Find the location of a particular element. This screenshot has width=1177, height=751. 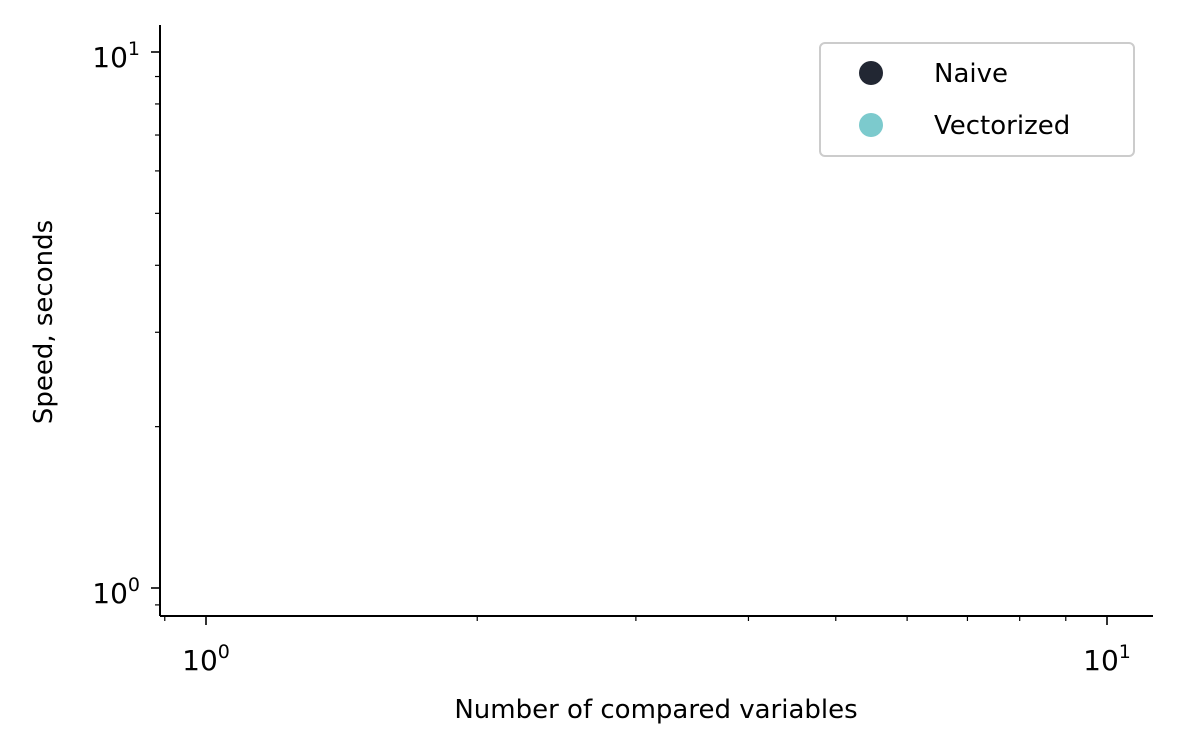

y-tick-label: 101 is located at coordinates (116, 56).